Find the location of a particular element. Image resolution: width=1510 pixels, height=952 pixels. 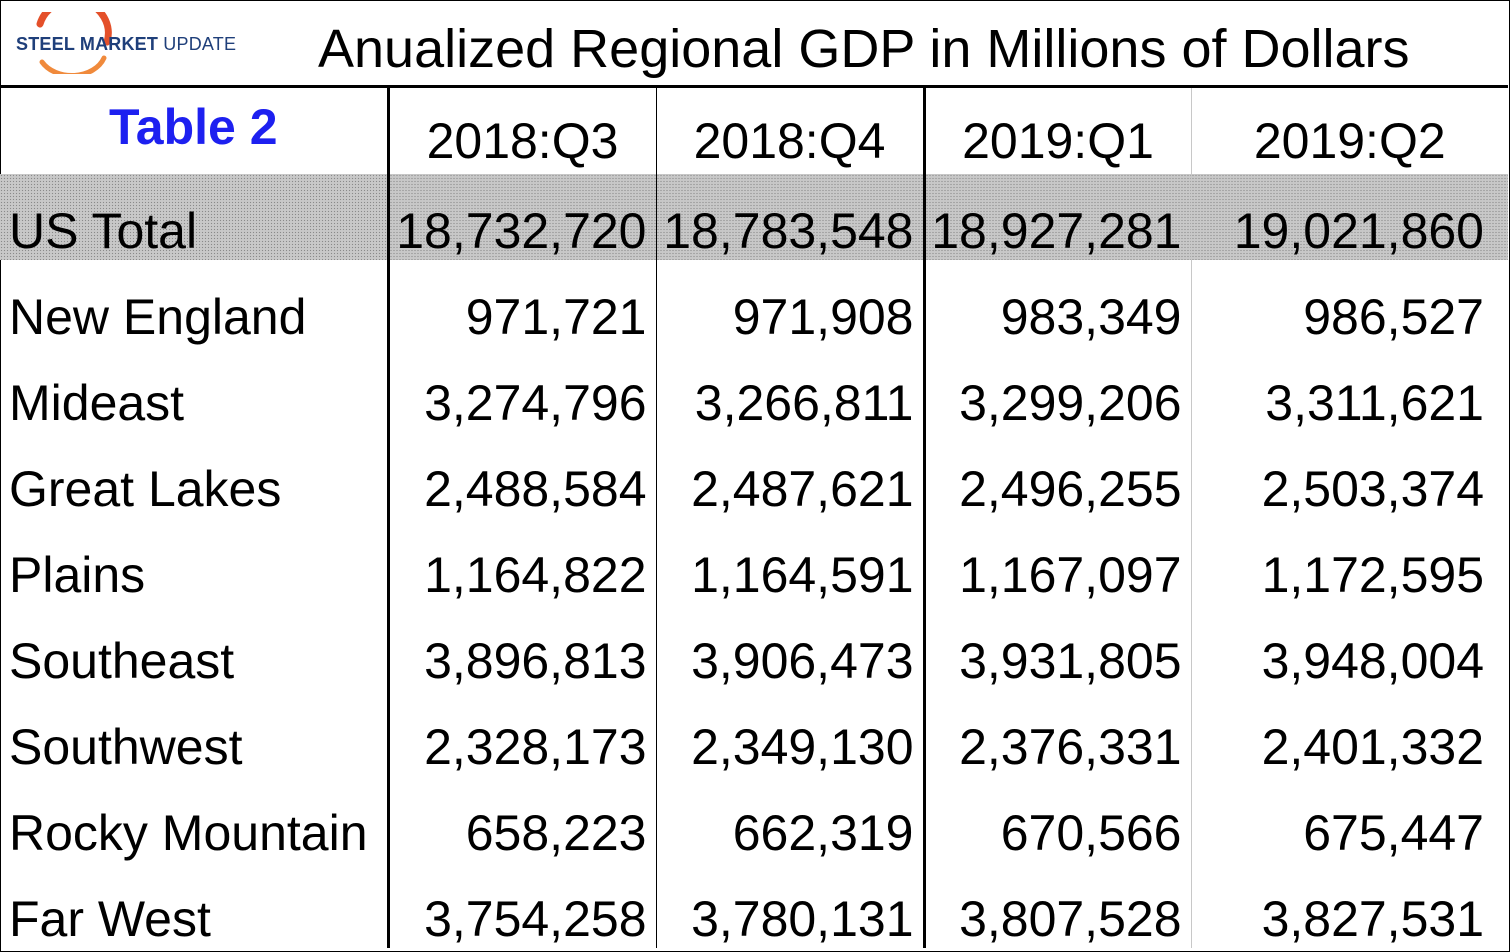

gdp-value-cell: 2,328,173 is located at coordinates (522, 733).